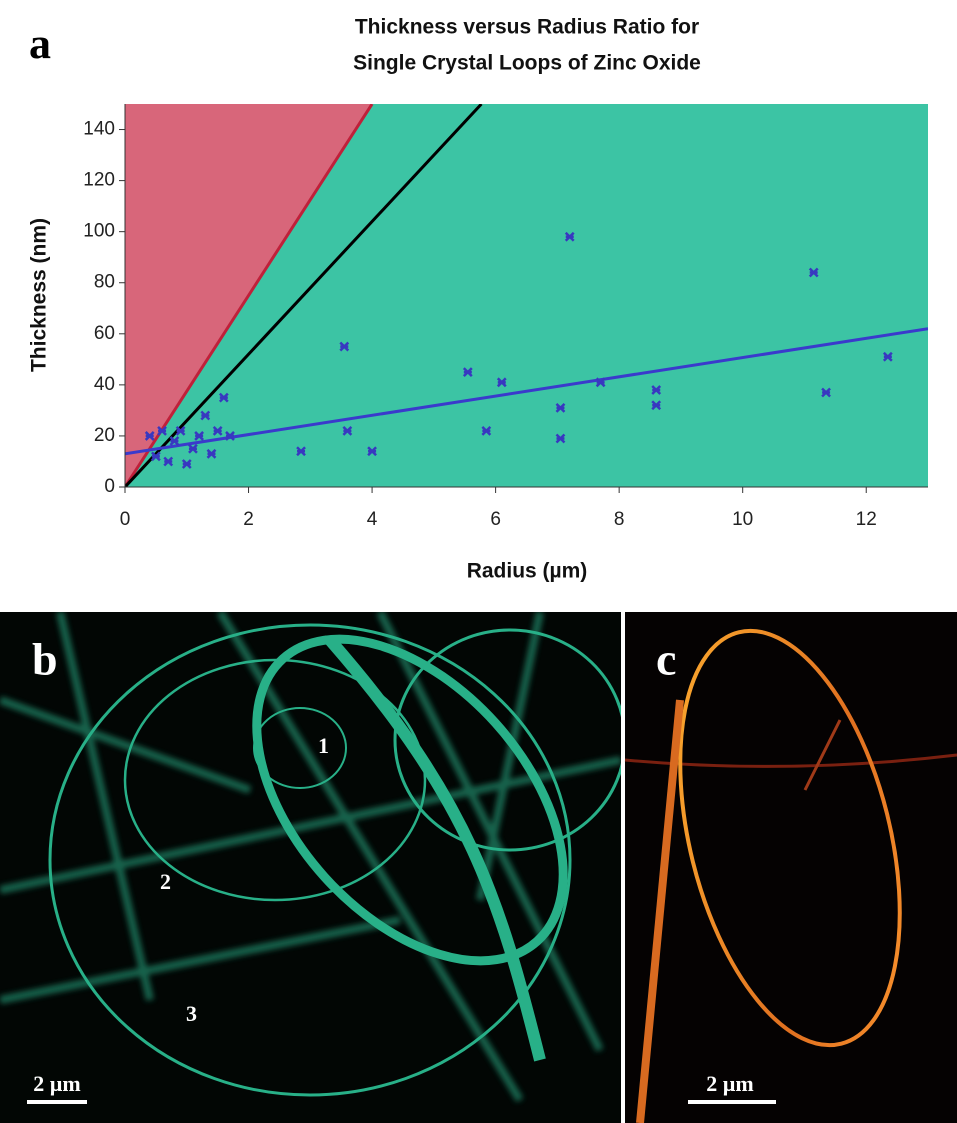 This screenshot has height=1123, width=957. What do you see at coordinates (99, 180) in the screenshot?
I see `y-tick-label: 120` at bounding box center [99, 180].